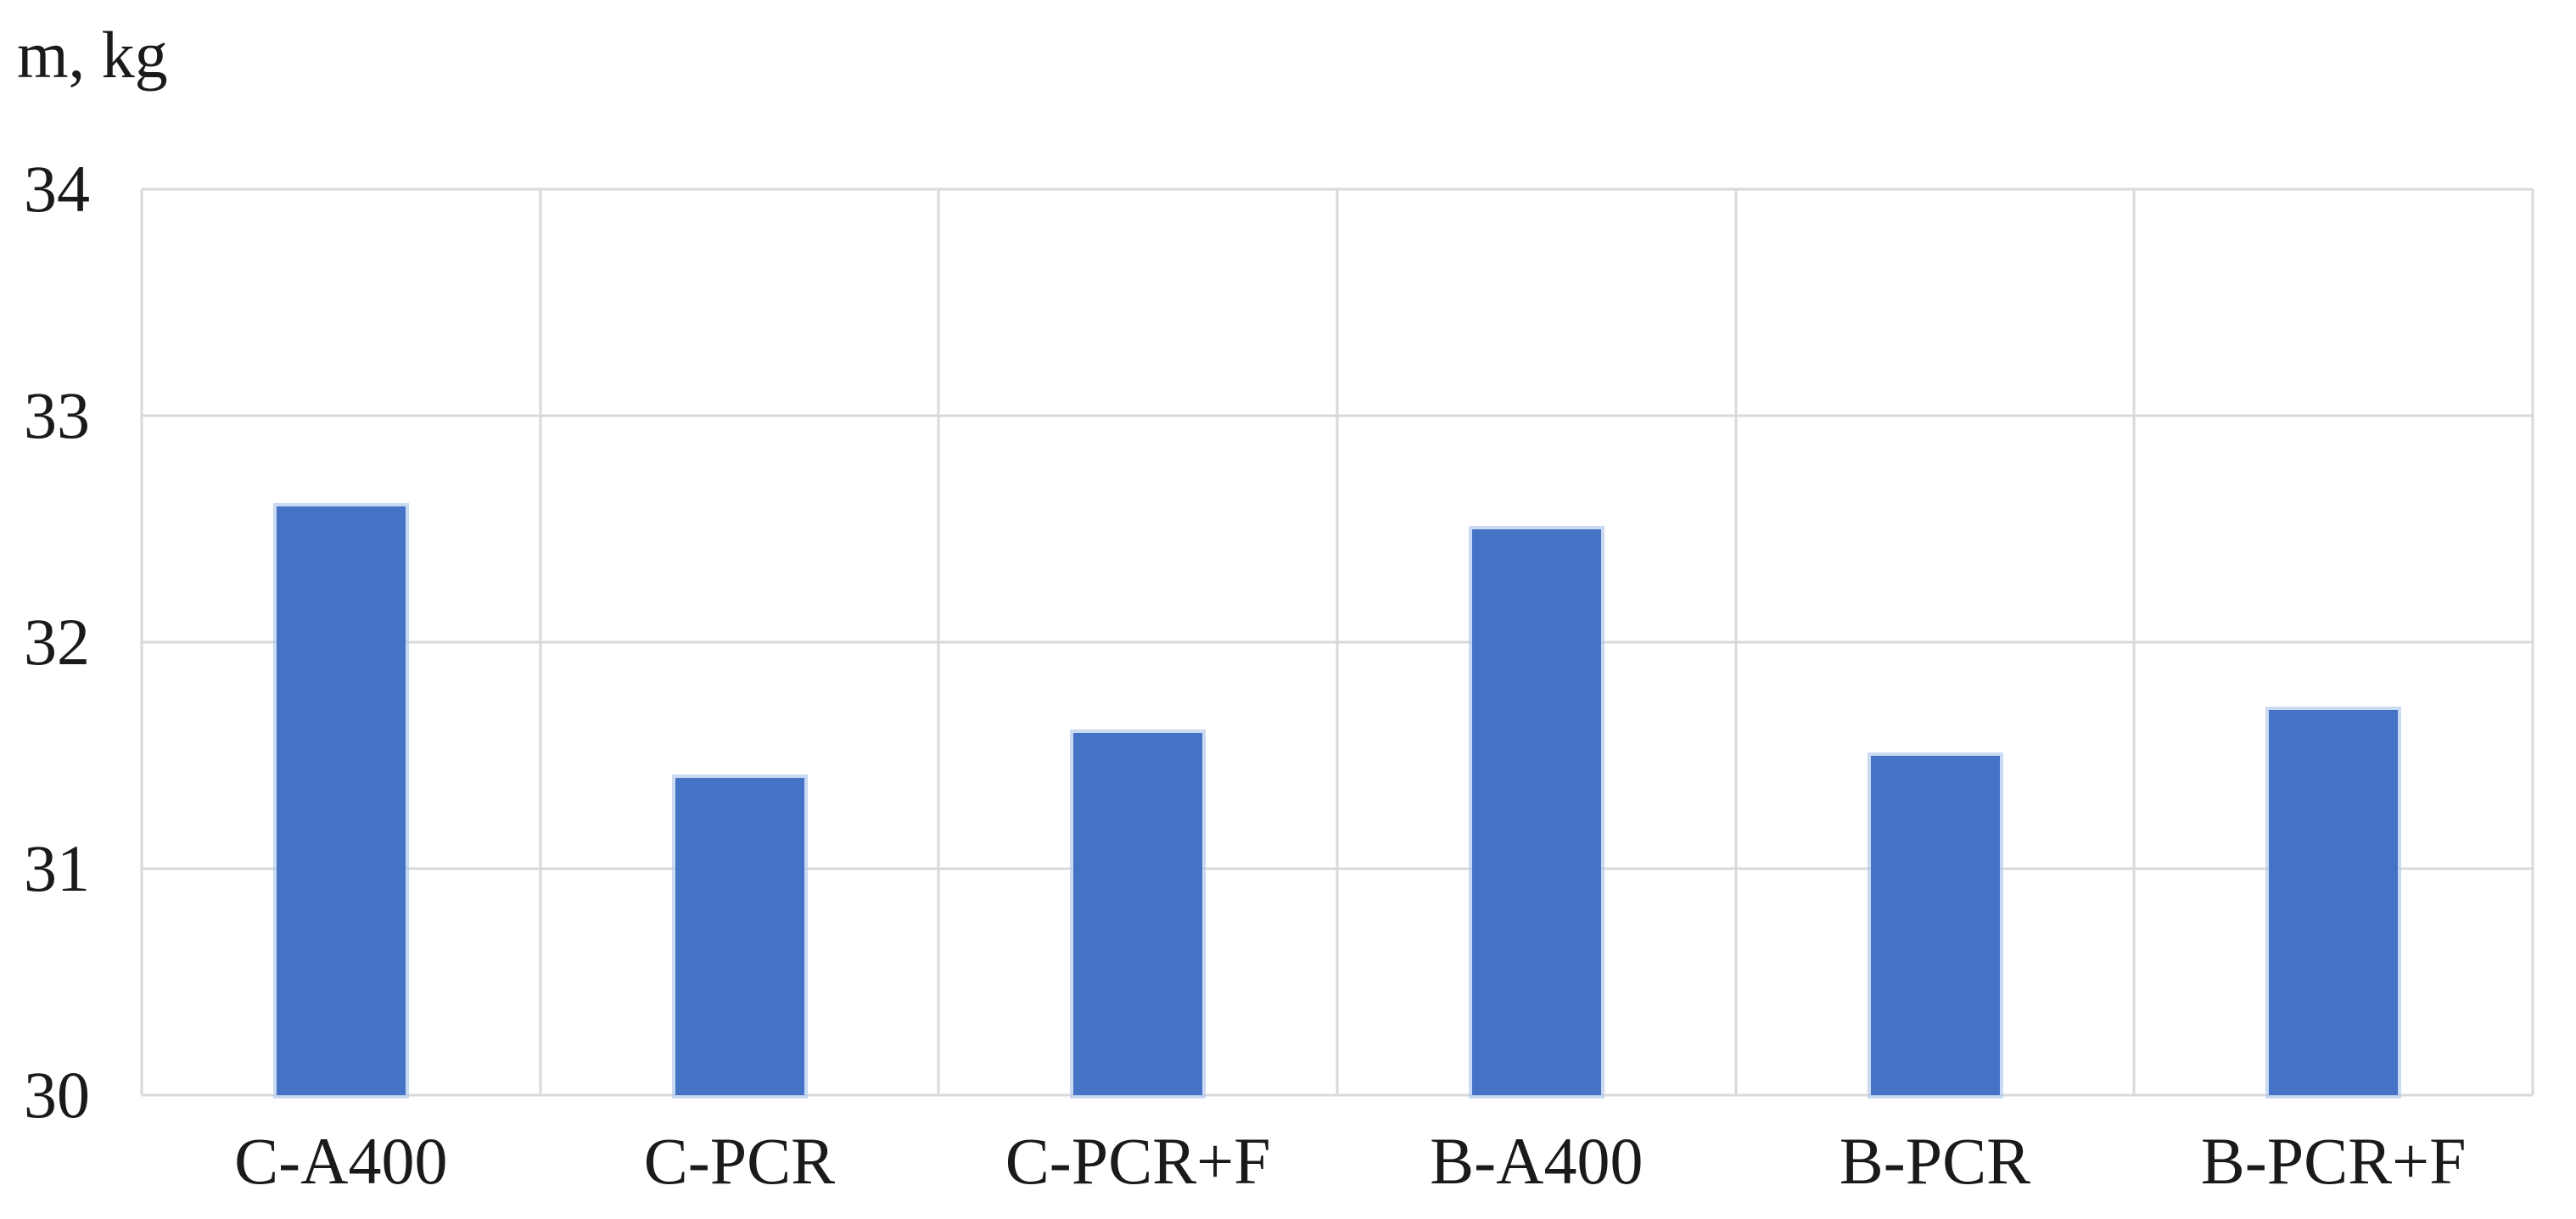 This screenshot has height=1219, width=2576. I want to click on y-tick-label: 34, so click(57, 189).